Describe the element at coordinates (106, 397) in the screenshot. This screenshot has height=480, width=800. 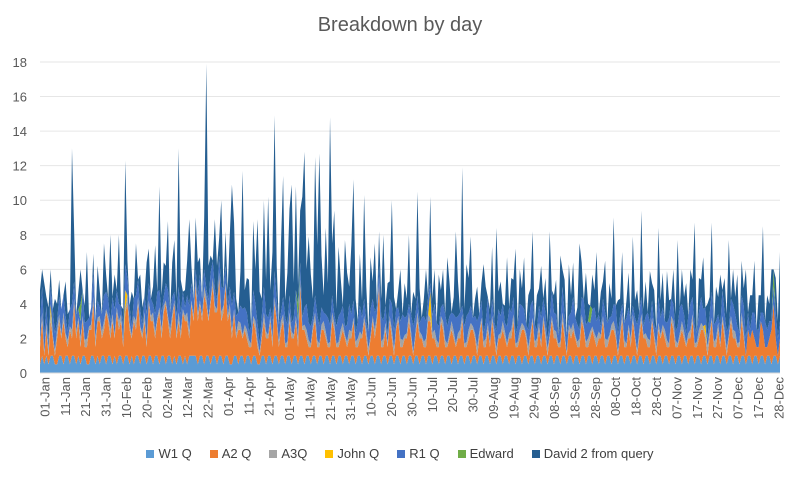
I see `x-tick-label: 31-Jan` at that location.